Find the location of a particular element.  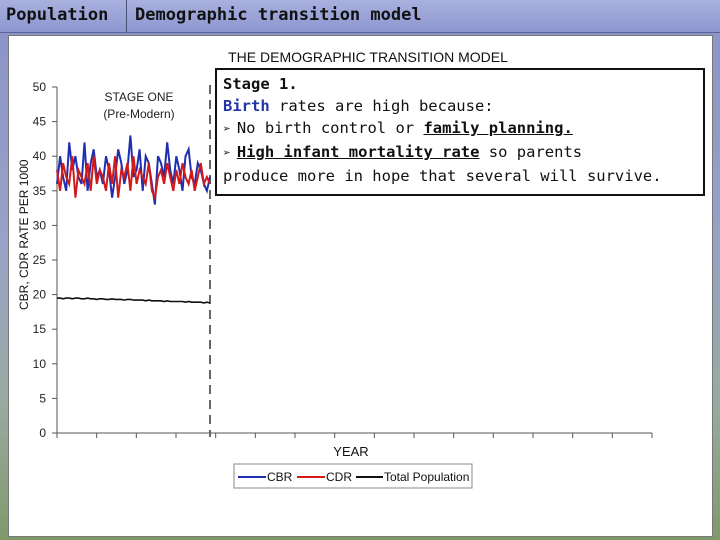

legend-box is located at coordinates (353, 476).